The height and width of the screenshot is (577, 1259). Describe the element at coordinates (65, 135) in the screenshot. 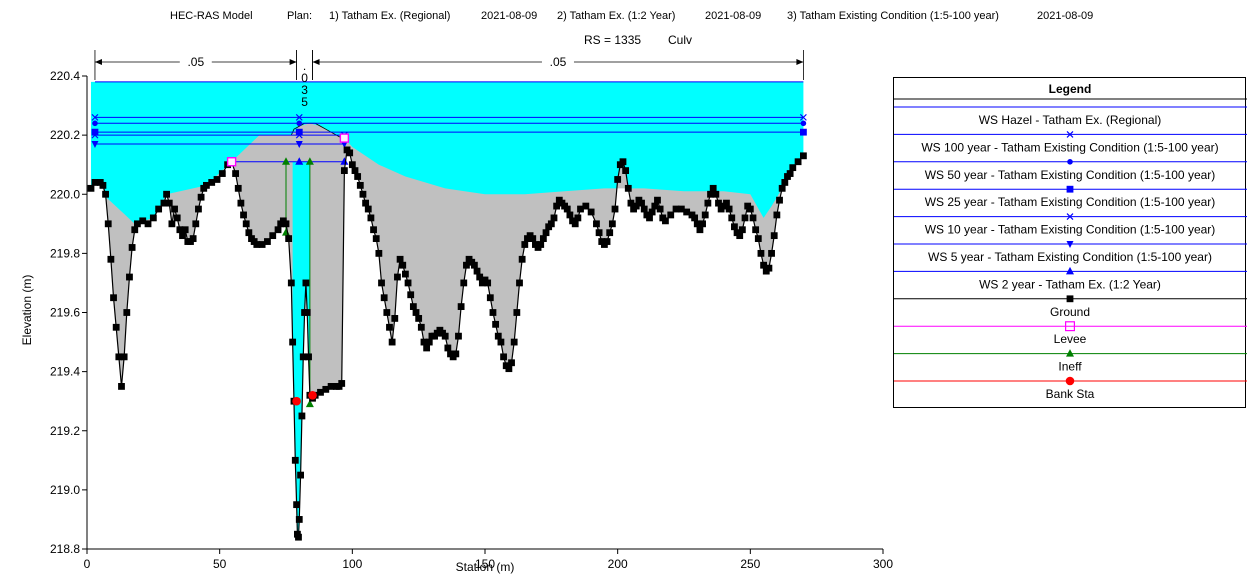

I see `y-tick-label-7: 220.2` at that location.